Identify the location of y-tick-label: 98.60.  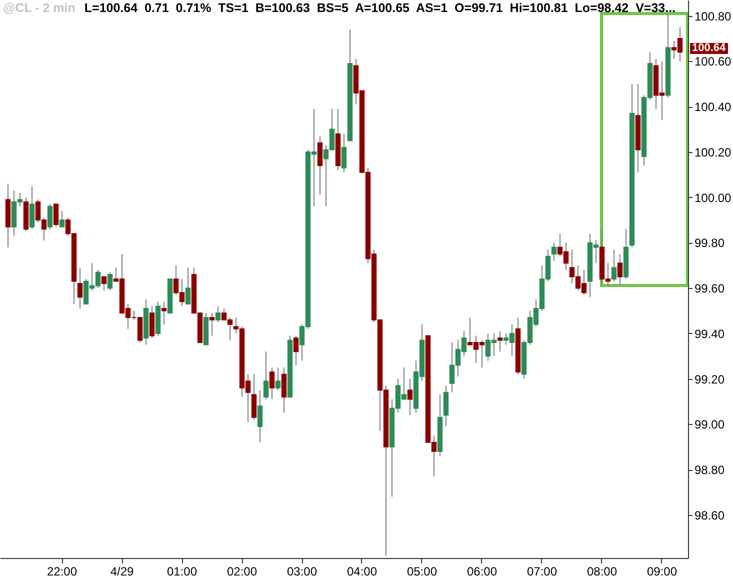
(709, 515).